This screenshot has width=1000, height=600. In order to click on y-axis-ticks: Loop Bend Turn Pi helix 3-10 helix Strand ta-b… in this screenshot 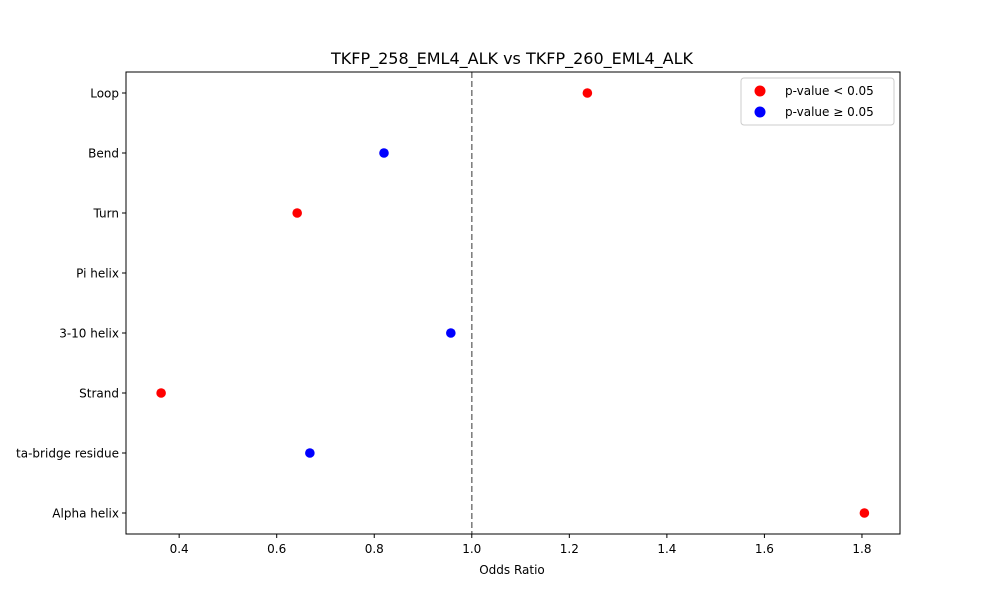, I will do `click(71, 304)`.